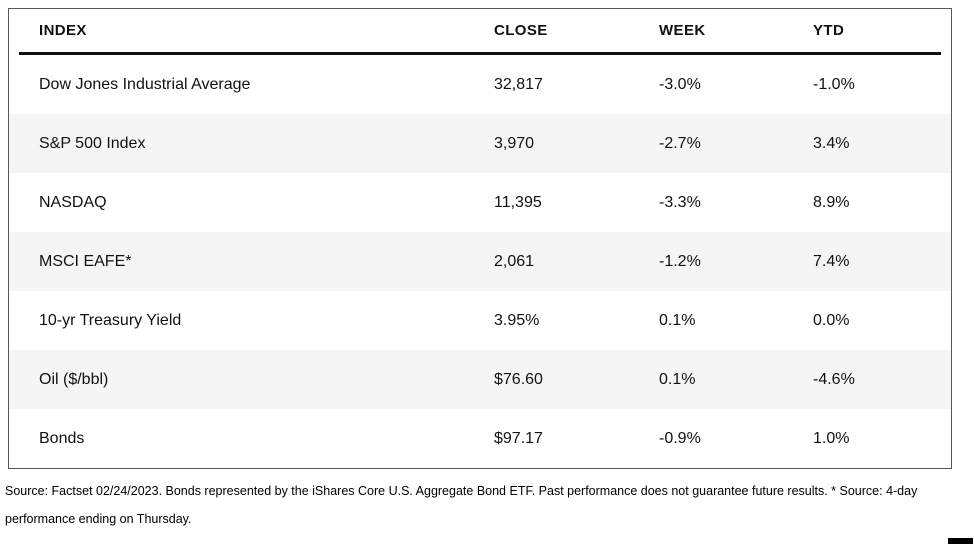 The width and height of the screenshot is (974, 545). What do you see at coordinates (680, 261) in the screenshot?
I see `week-value: -1.2%` at bounding box center [680, 261].